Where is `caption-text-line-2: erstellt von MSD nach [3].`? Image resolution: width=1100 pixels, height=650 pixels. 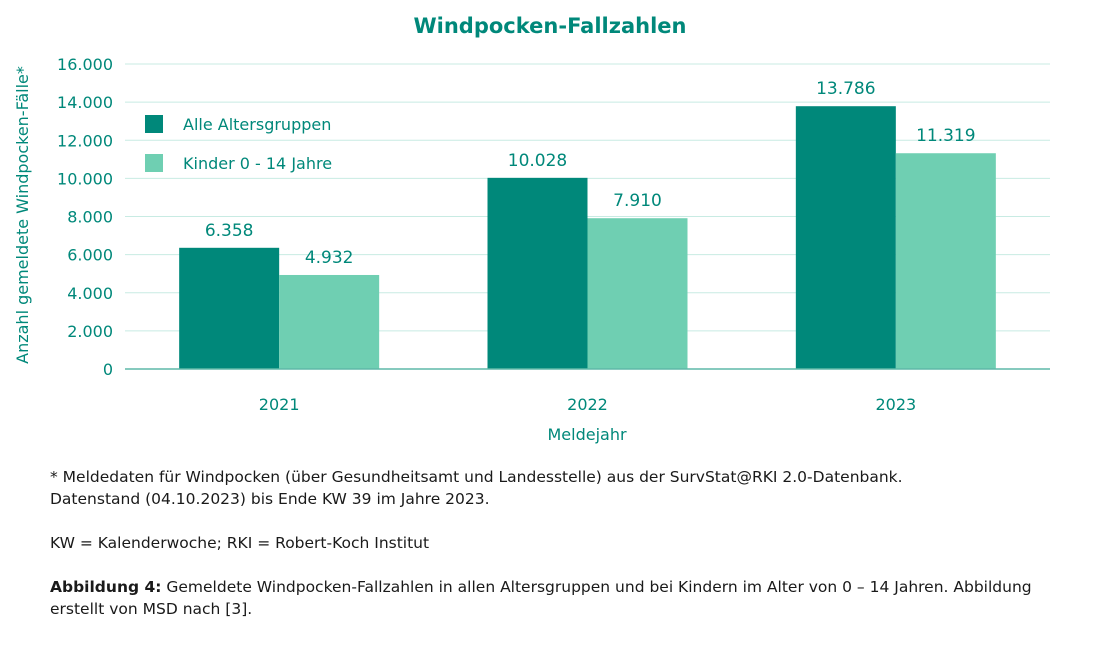 caption-text-line-2: erstellt von MSD nach [3]. is located at coordinates (151, 609).